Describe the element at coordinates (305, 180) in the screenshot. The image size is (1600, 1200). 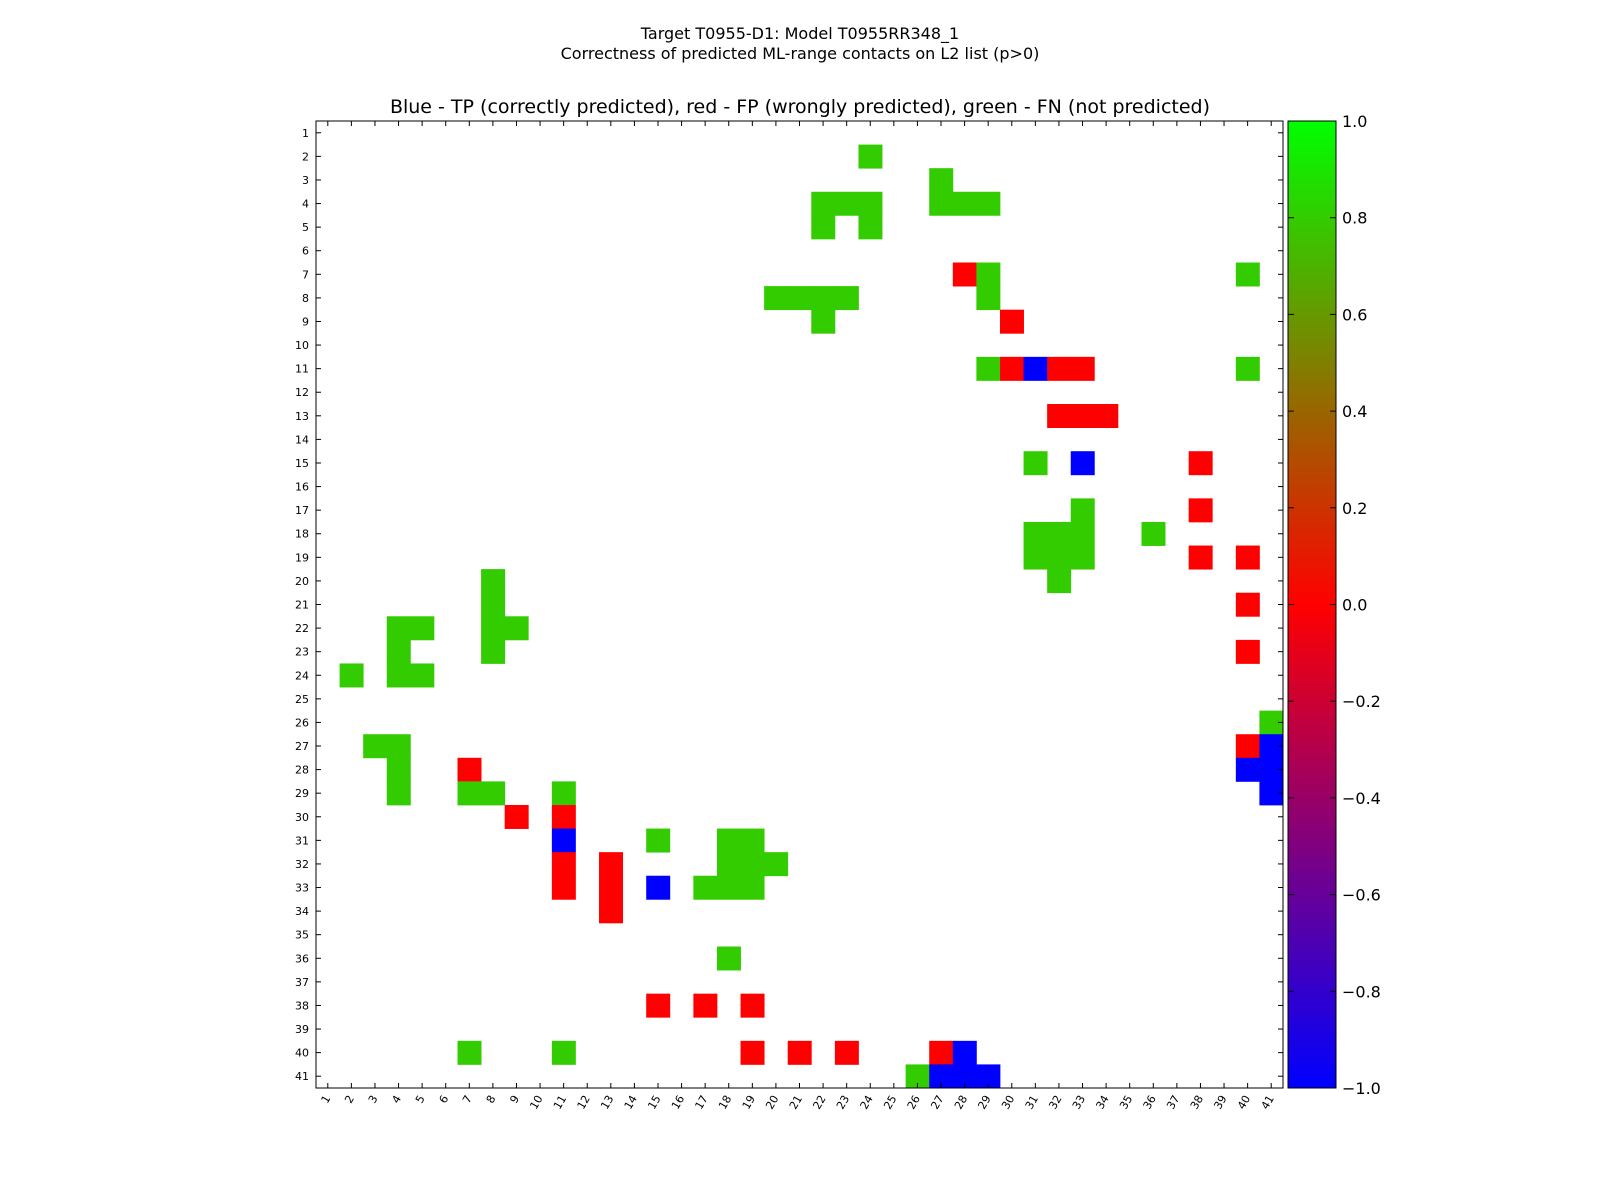
I see `y-tick-label: 3` at that location.